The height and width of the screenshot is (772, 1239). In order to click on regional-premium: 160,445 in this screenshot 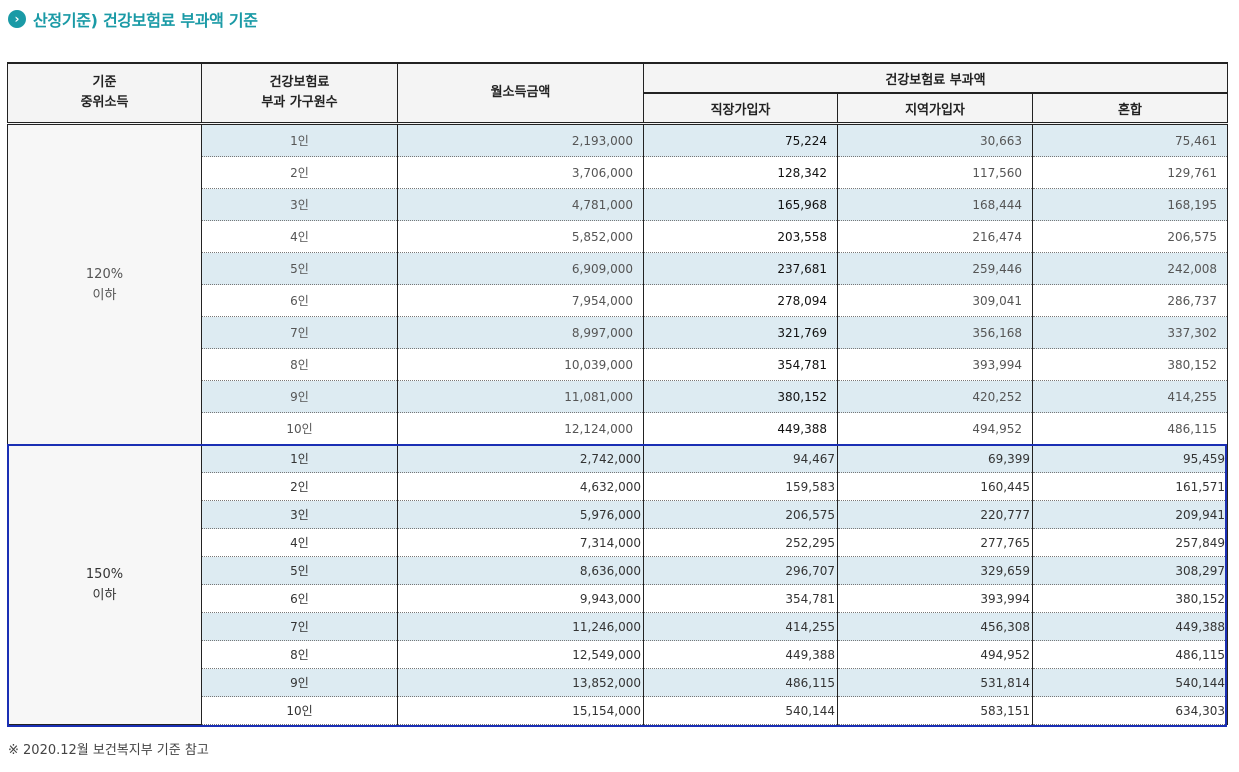, I will do `click(935, 486)`.